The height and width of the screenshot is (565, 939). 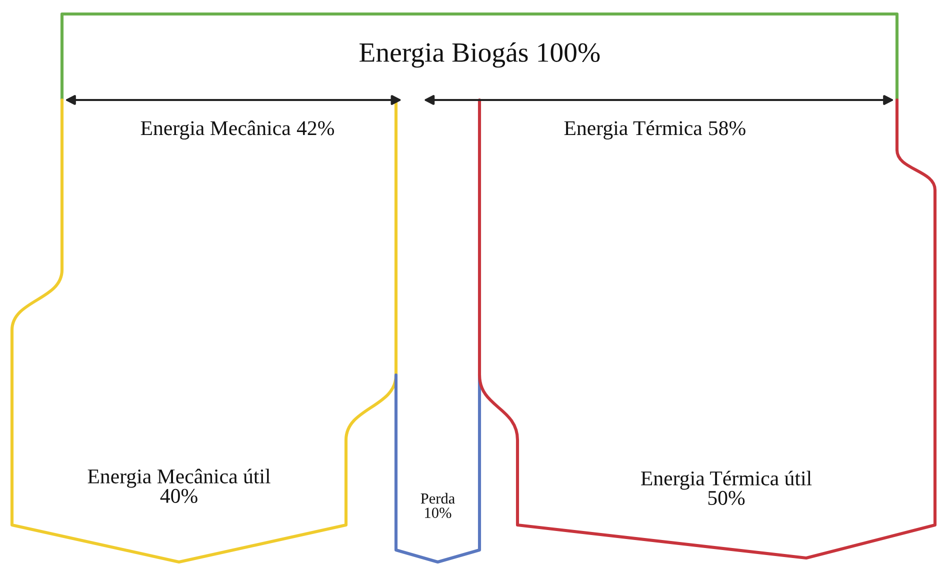 I want to click on category-label: Energia Mecânica útil, so click(x=179, y=478).